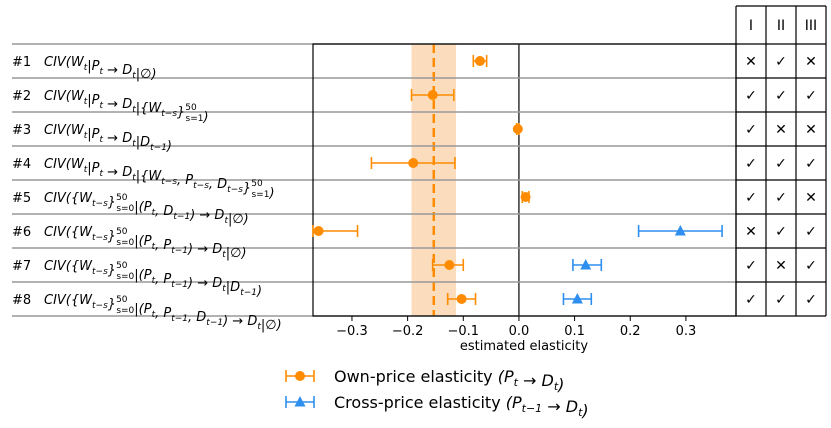  Describe the element at coordinates (811, 26) in the screenshot. I see `column-header-3: III` at that location.